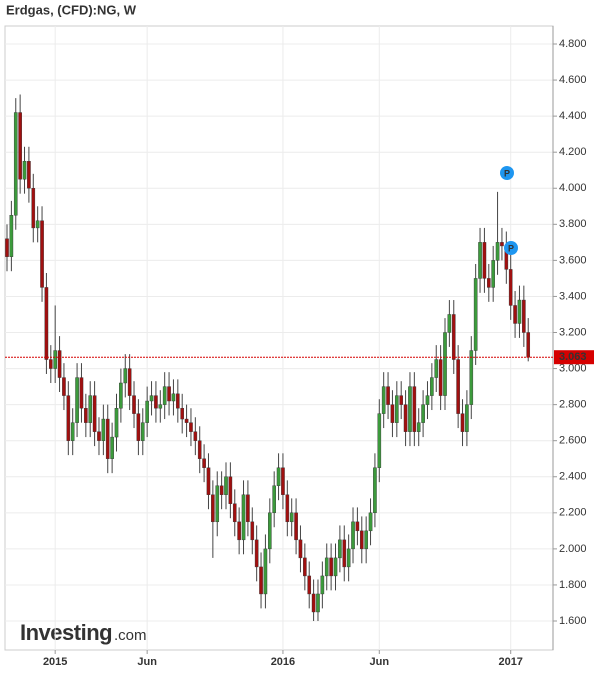 This screenshot has height=683, width=609. What do you see at coordinates (573, 585) in the screenshot?
I see `y-tick-label: 1.800` at bounding box center [573, 585].